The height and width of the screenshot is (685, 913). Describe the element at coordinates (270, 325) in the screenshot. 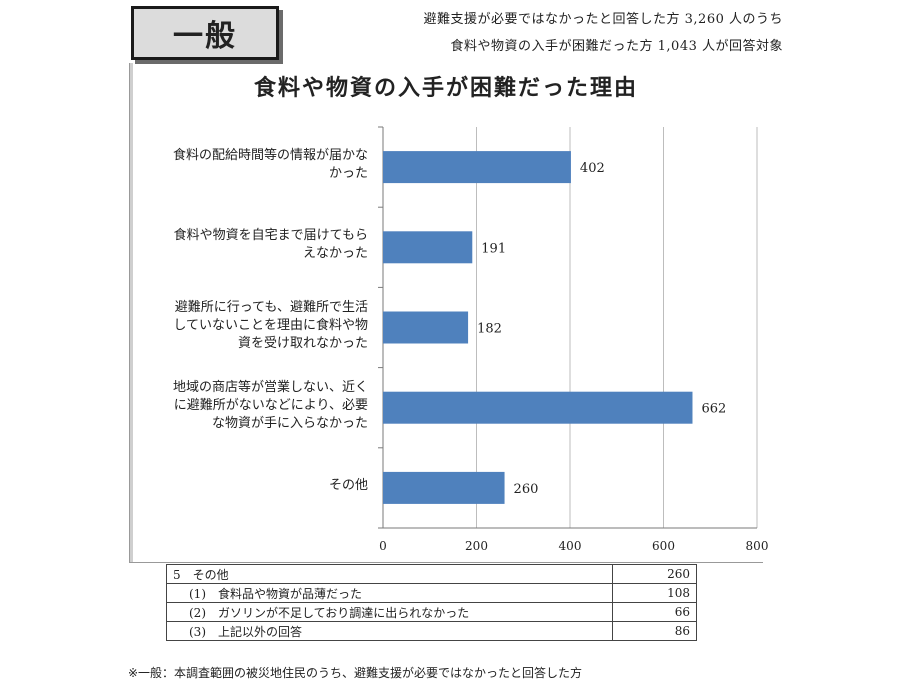

I see `category-label: 避難所に行っても、避難所で生活 していないことを理由に食料や物 資を受け取れなかった` at that location.